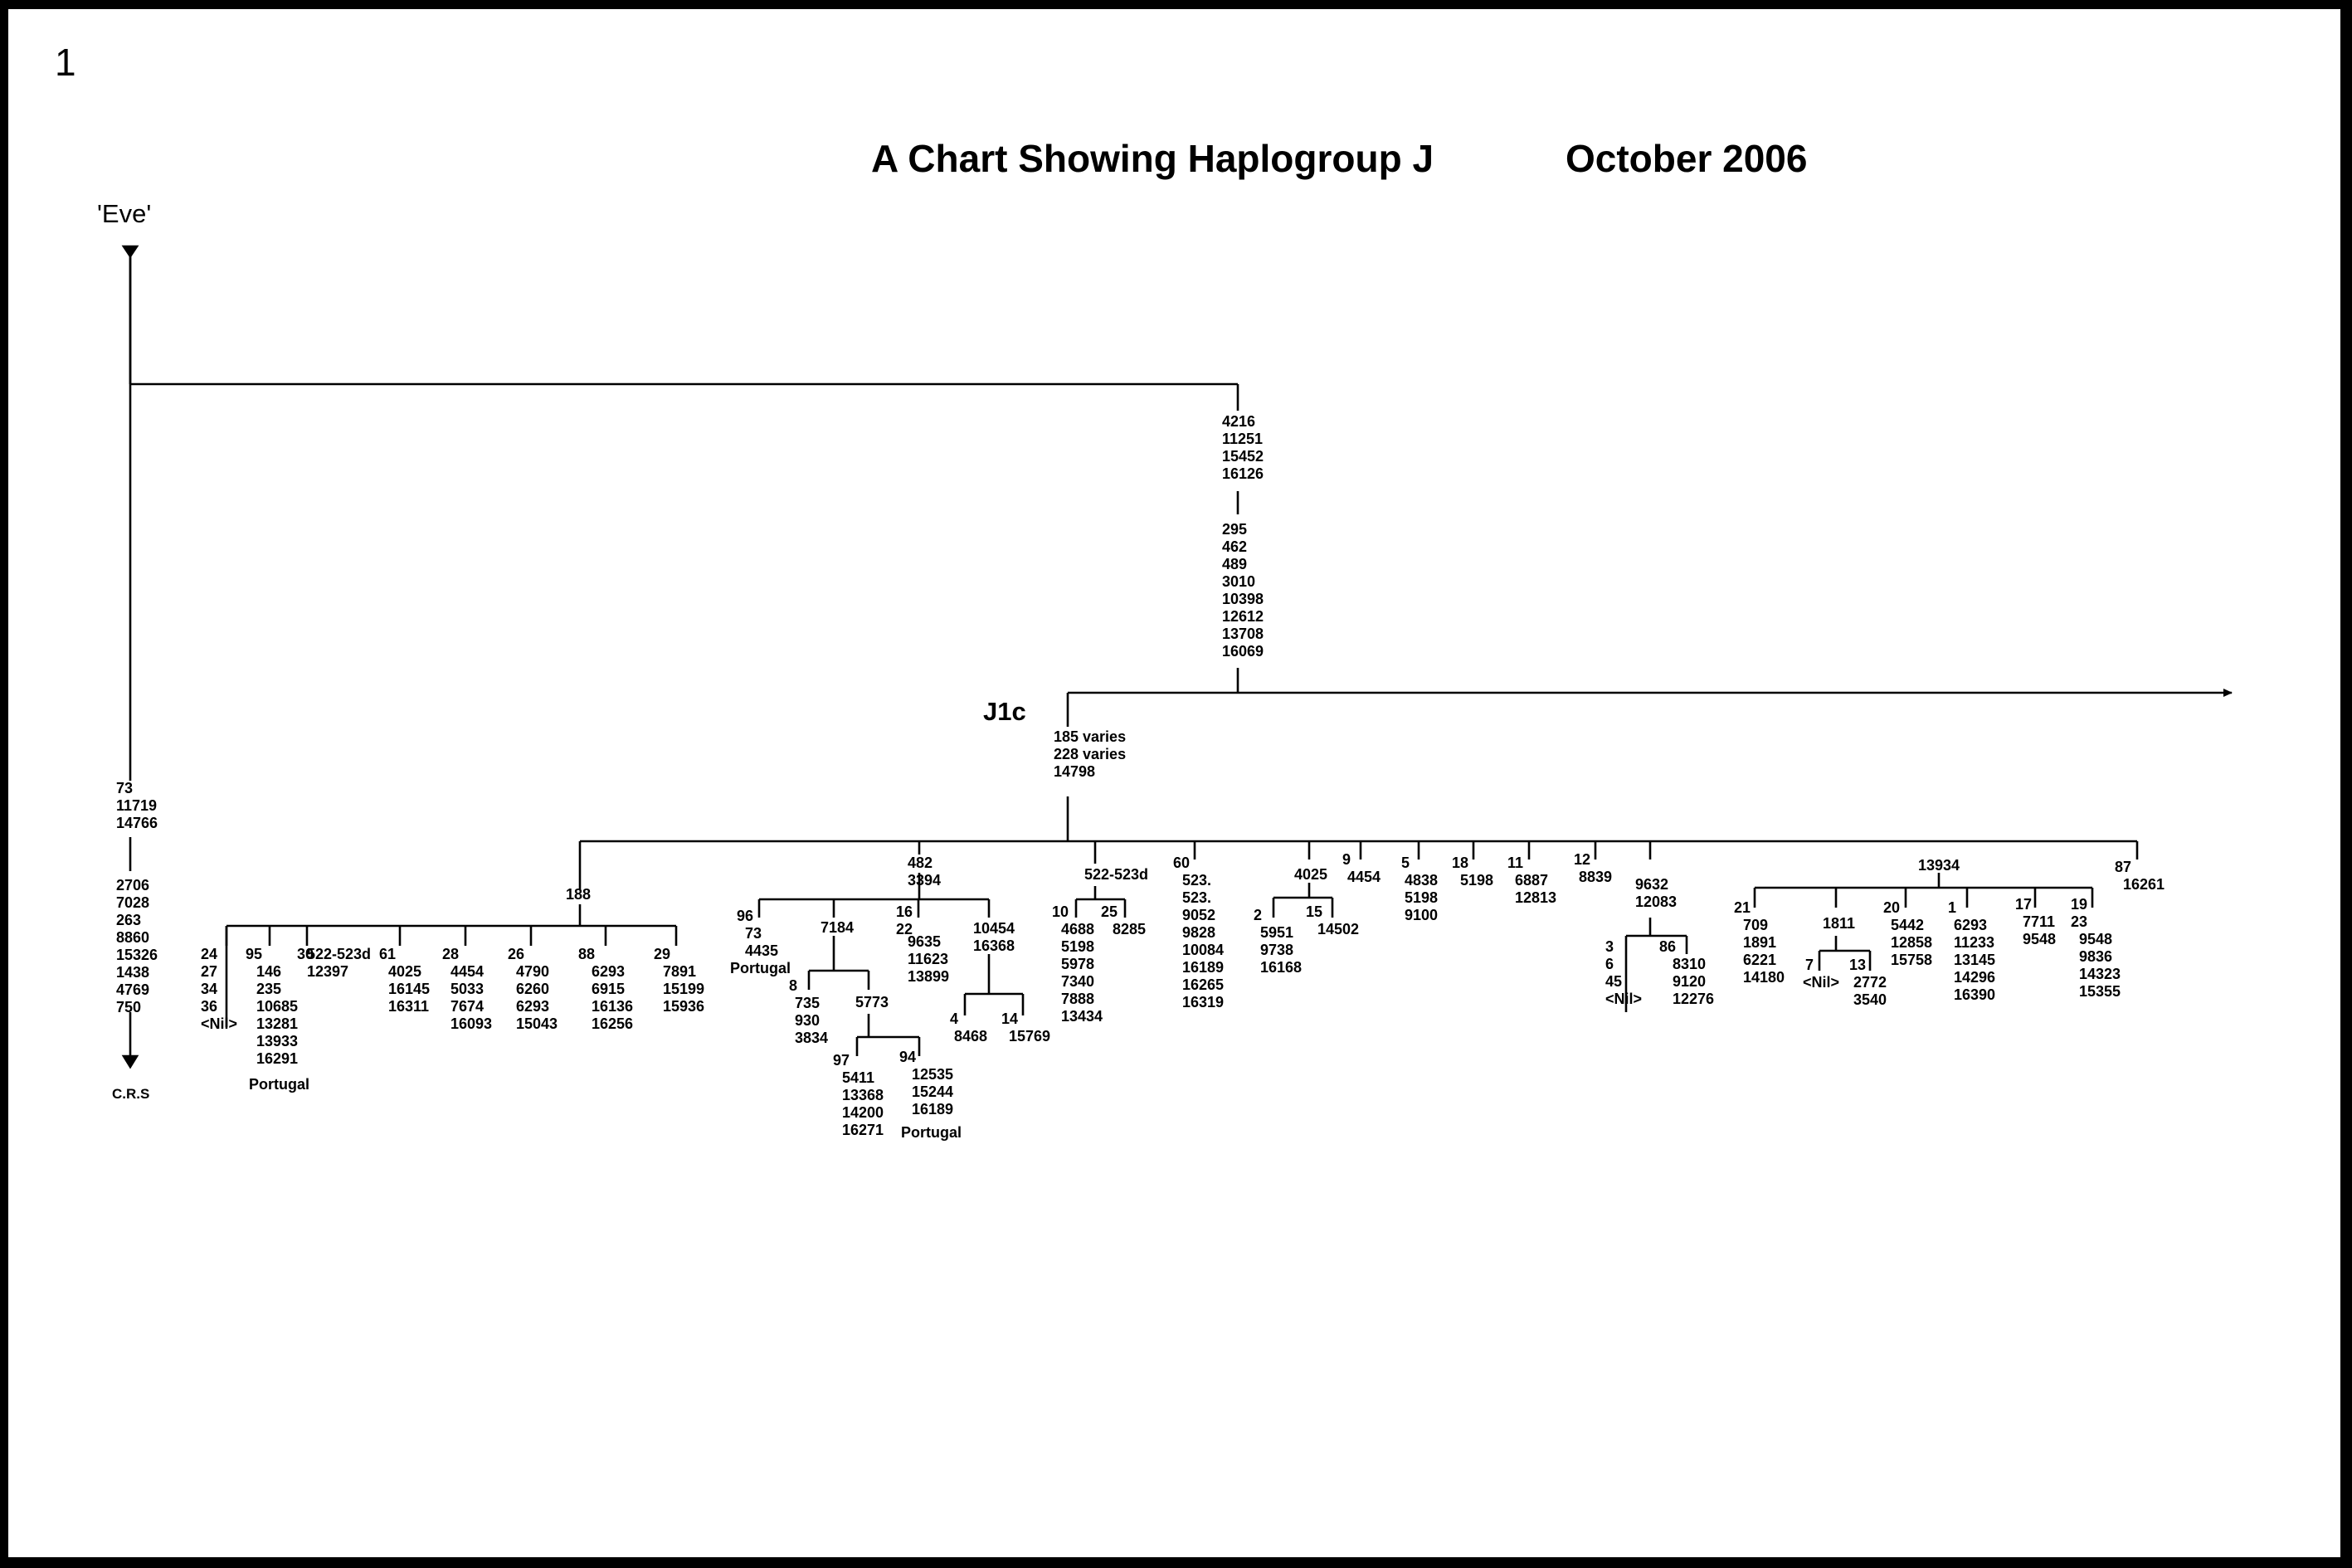 This screenshot has width=2352, height=1568. I want to click on n97-id: 97, so click(841, 1060).